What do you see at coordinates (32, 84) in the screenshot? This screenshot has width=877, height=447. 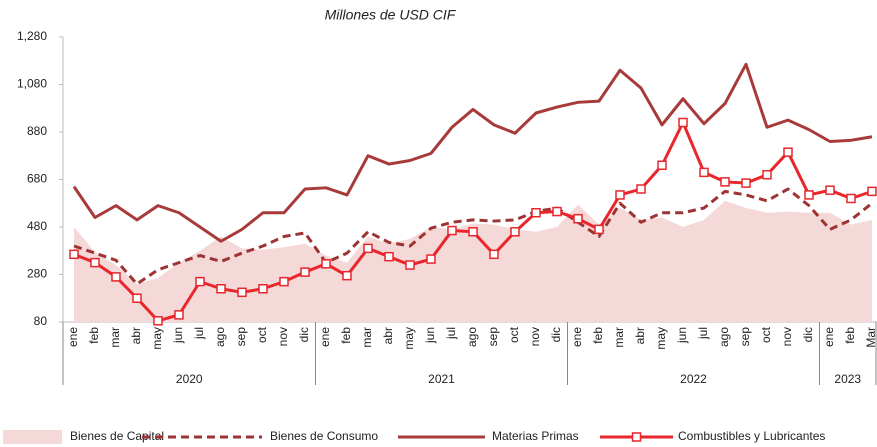 I see `y-tick-label: 1,080` at bounding box center [32, 84].